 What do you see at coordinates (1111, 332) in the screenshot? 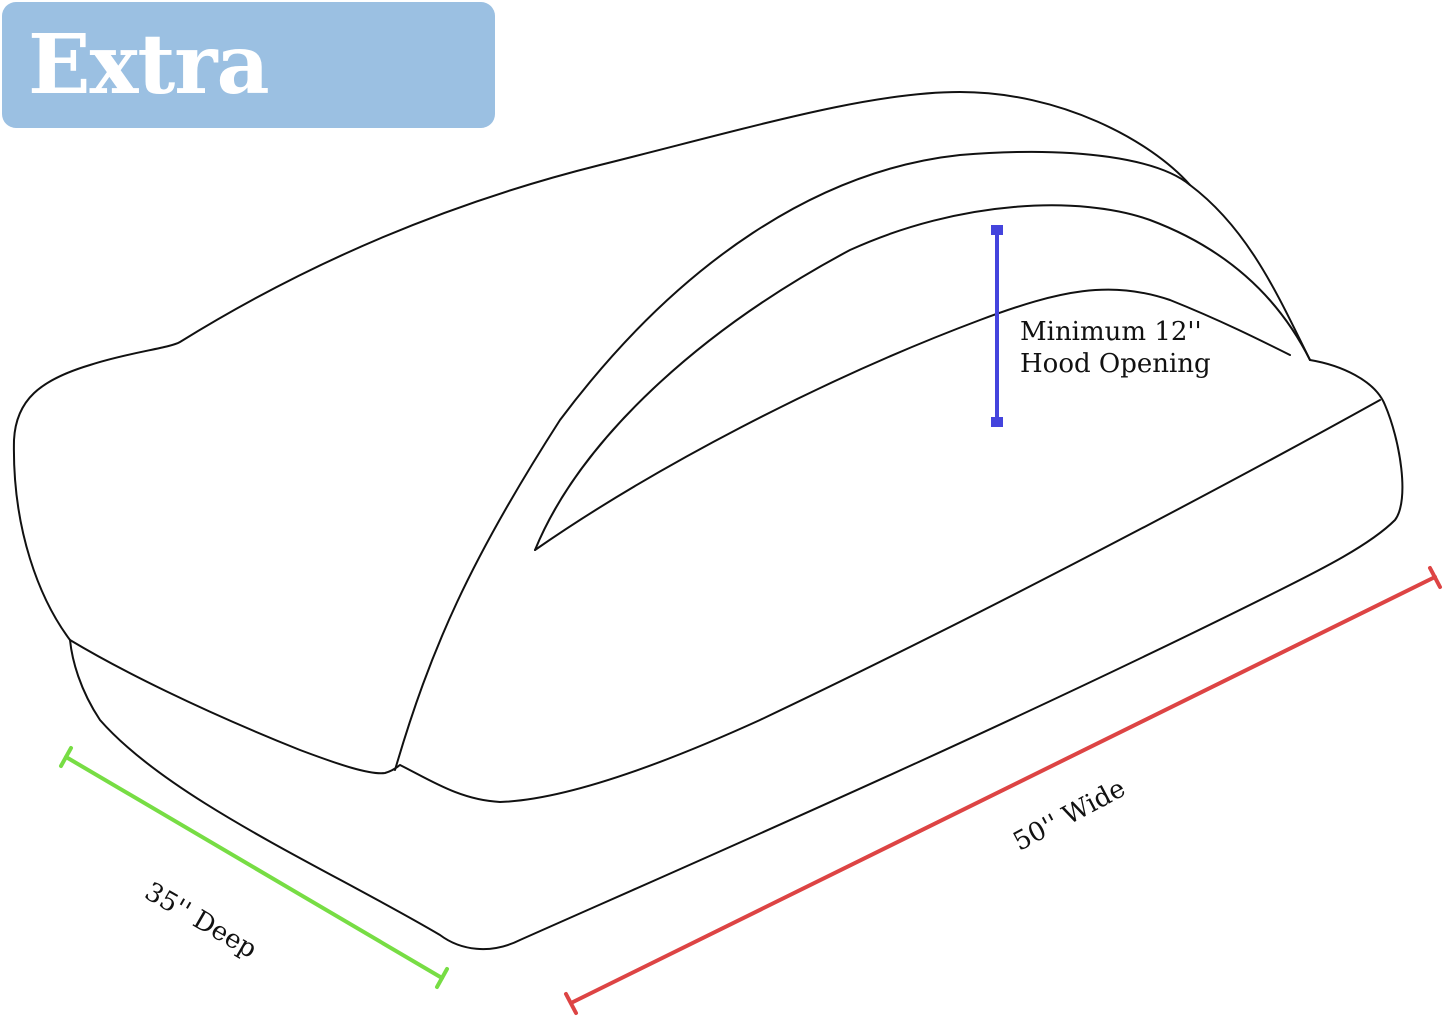
I see `hood-label-line1: Minimum 12''` at bounding box center [1111, 332].